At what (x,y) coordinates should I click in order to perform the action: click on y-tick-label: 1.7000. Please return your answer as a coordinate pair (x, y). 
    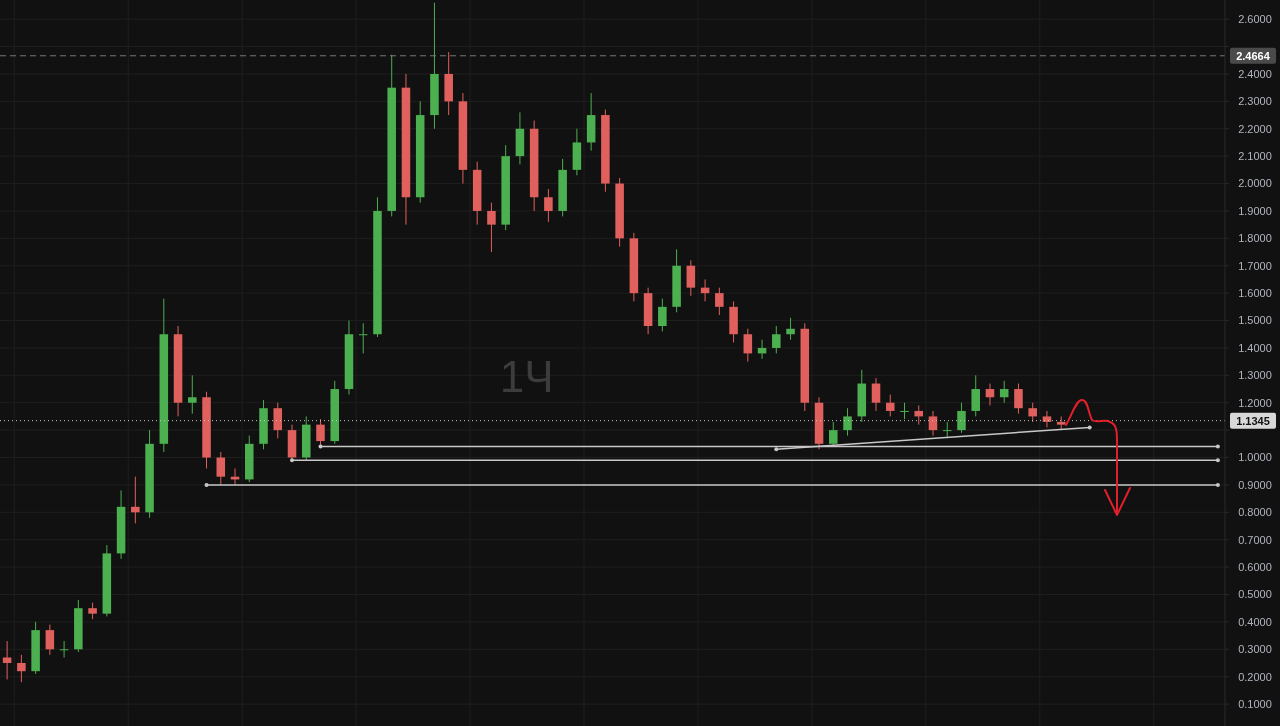
    Looking at the image, I should click on (1255, 265).